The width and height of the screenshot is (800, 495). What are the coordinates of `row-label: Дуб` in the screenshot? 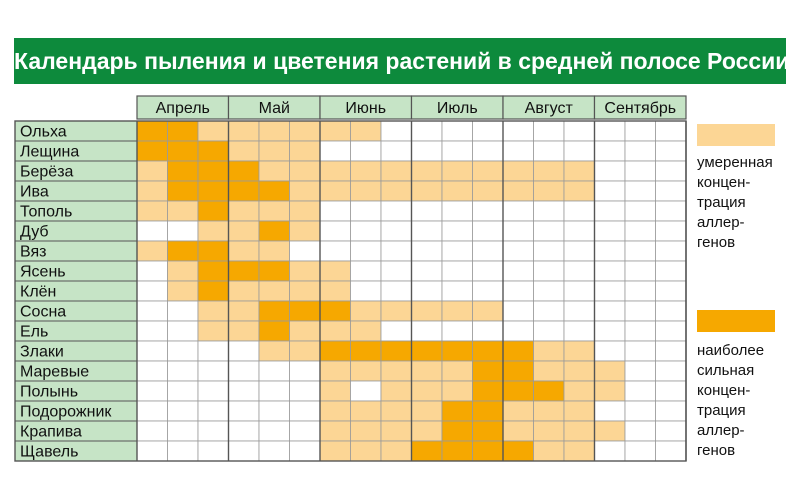 It's located at (34, 232).